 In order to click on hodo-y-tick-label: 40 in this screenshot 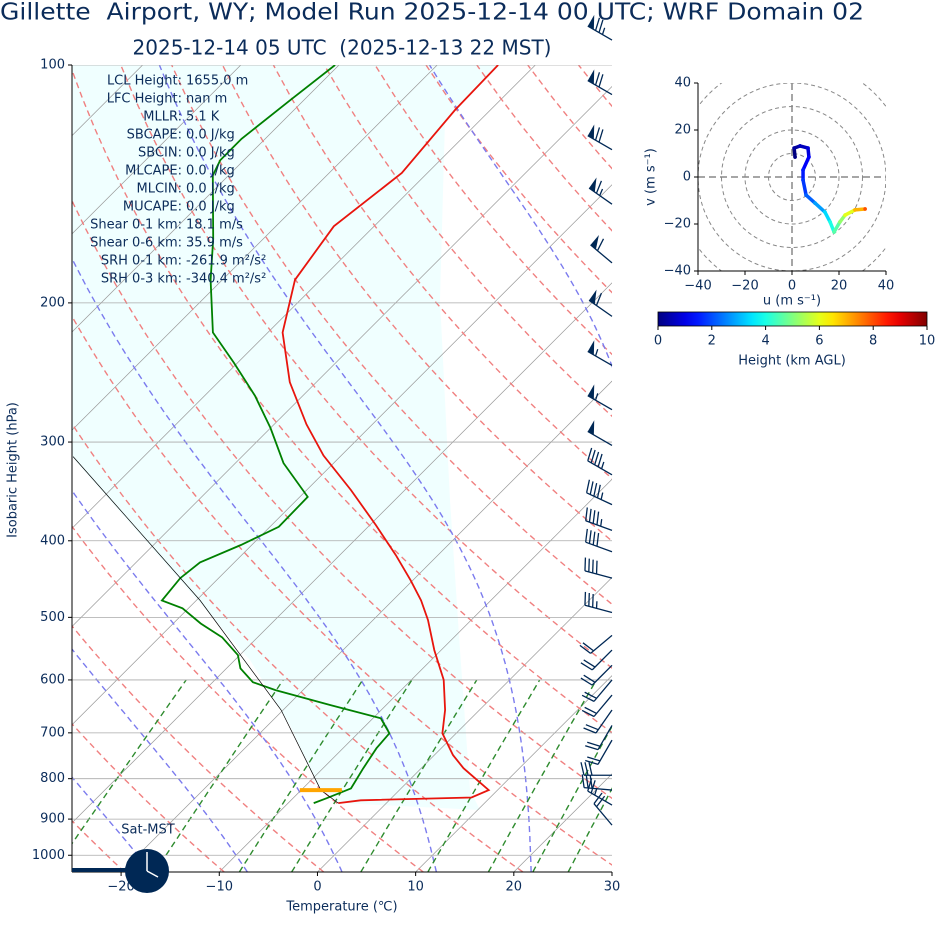, I will do `click(682, 83)`.